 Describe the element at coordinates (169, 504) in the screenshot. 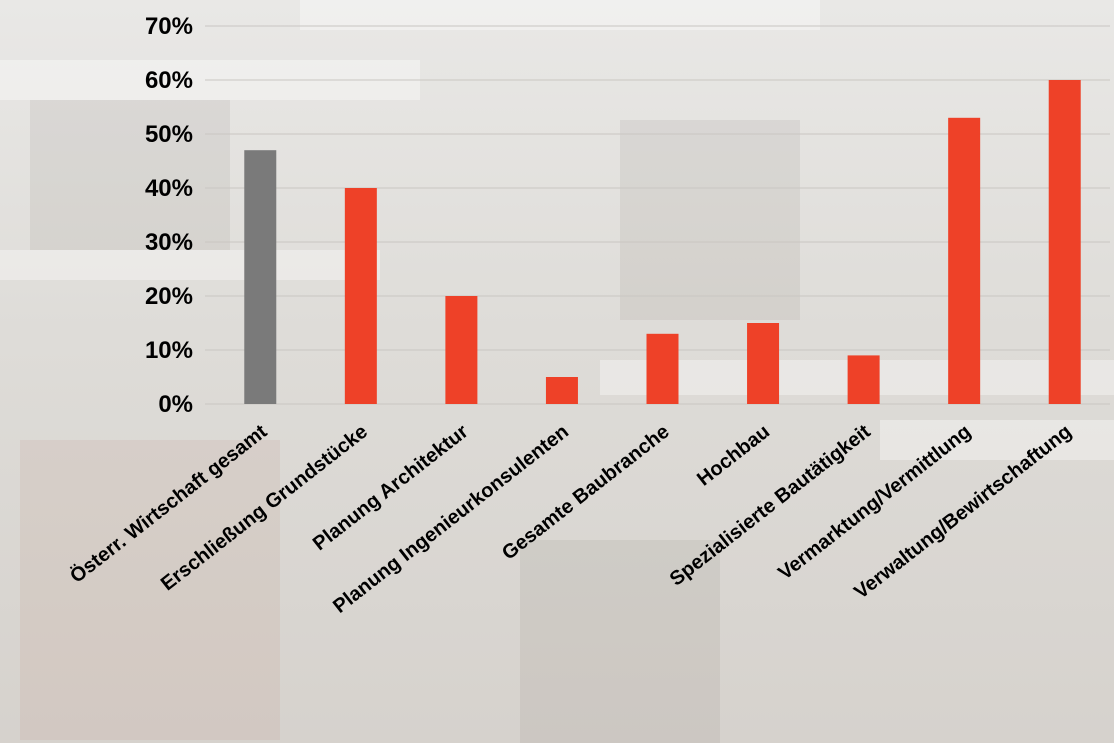

I see `x-tick-label: Österr. Wirtschaft gesamt` at that location.